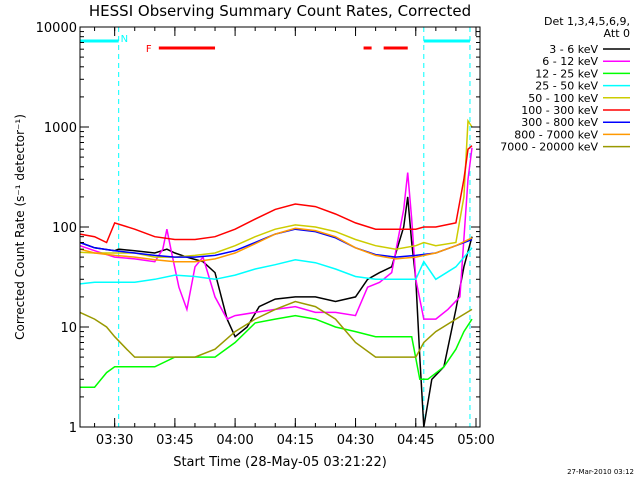  What do you see at coordinates (566, 73) in the screenshot?
I see `legend-label: 12 - 25 keV` at bounding box center [566, 73].